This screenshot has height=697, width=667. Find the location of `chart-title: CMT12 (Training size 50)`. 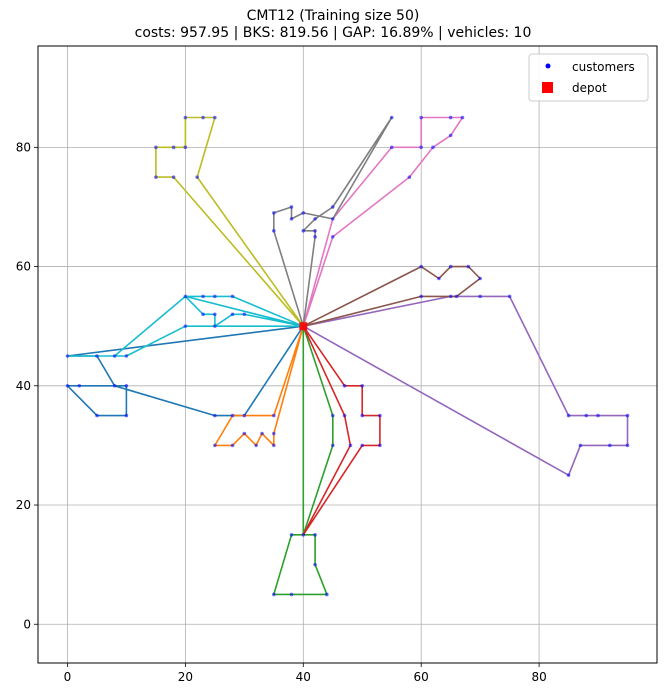

chart-title: CMT12 (Training size 50) is located at coordinates (333, 16).